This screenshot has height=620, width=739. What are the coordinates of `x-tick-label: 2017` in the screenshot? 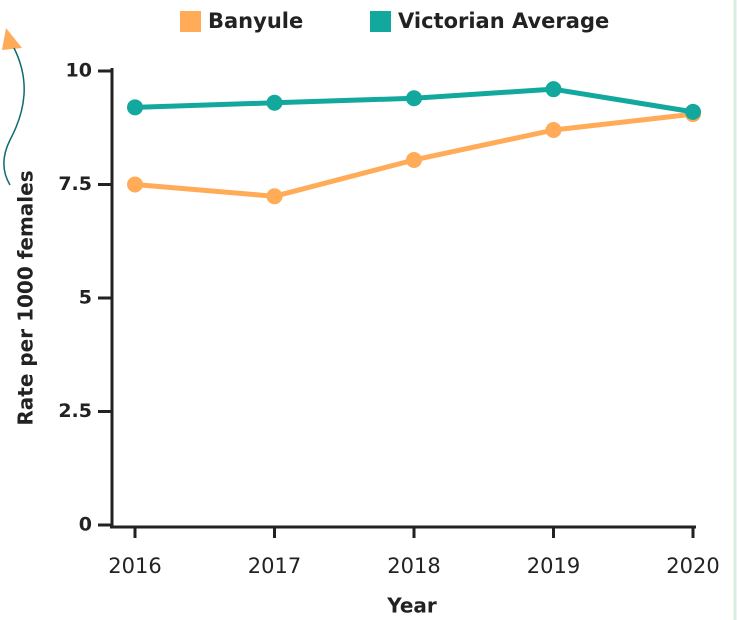 It's located at (274, 566).